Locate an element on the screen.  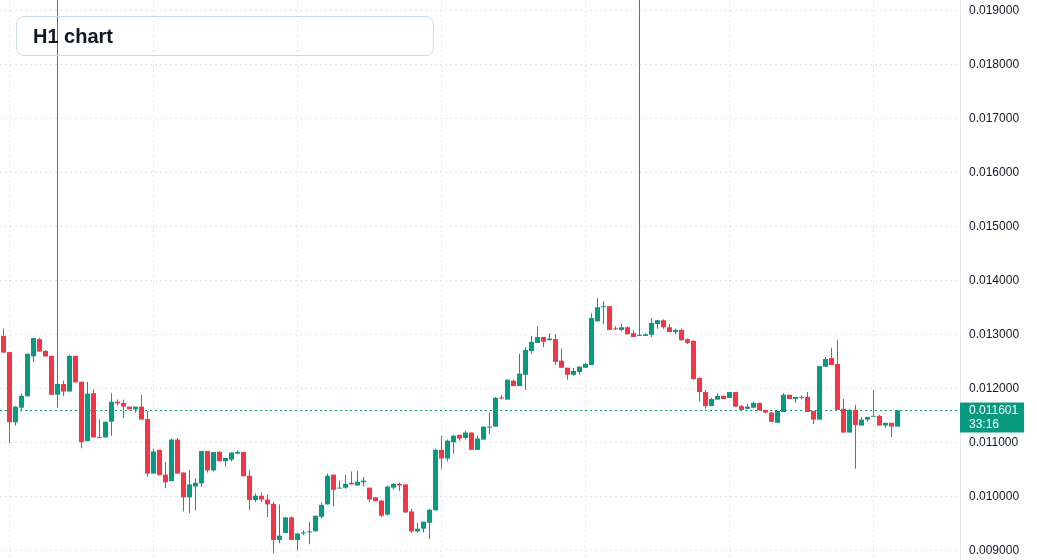
y-tick-label: 0.012000 is located at coordinates (994, 388).